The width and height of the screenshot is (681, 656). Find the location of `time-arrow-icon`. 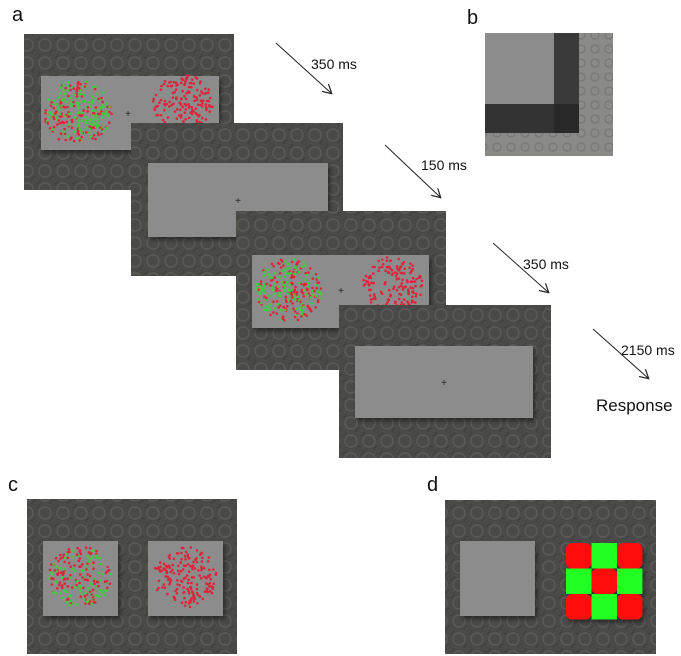

time-arrow-icon is located at coordinates (303, 67).